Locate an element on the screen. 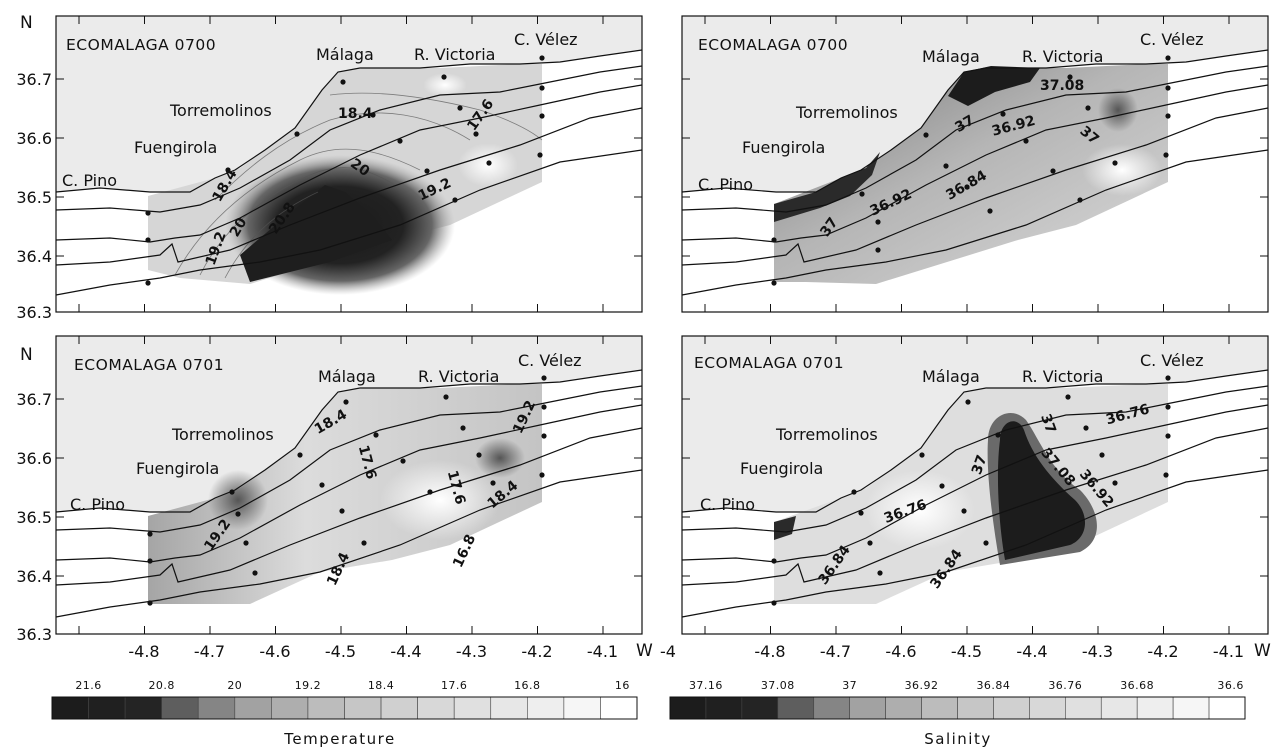 The width and height of the screenshot is (1275, 755). west-label-right: W is located at coordinates (1262, 651).